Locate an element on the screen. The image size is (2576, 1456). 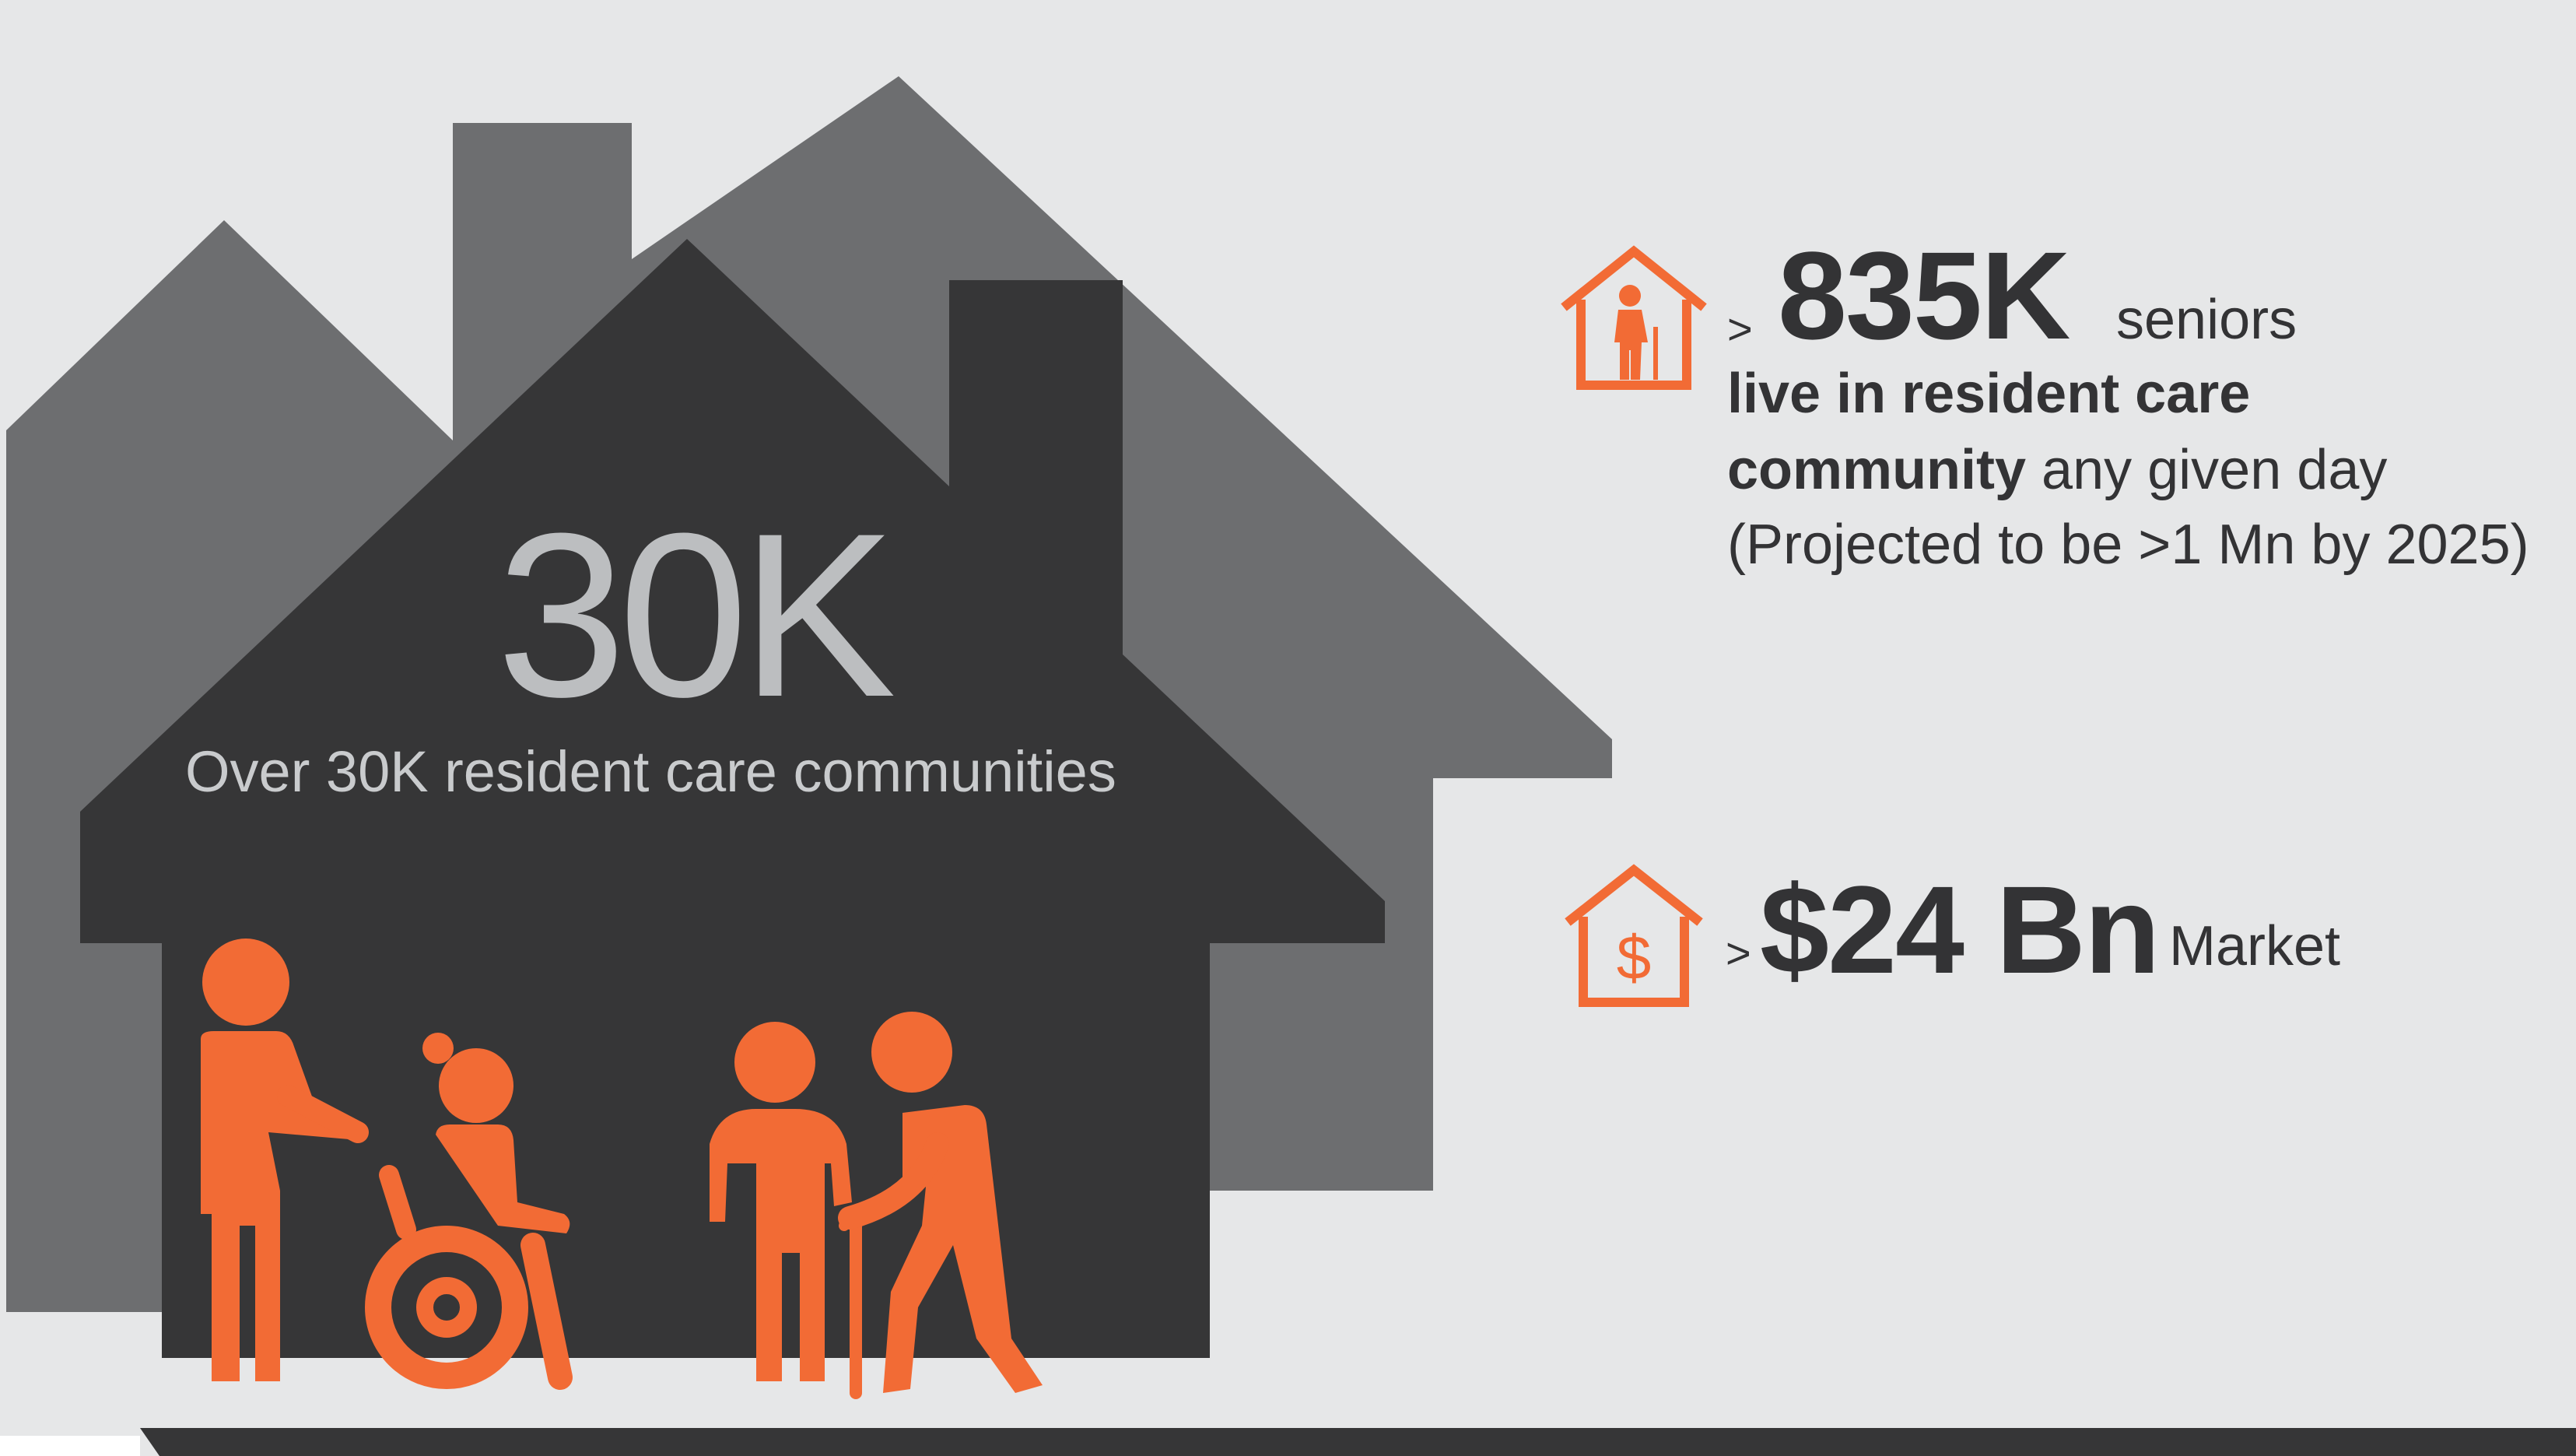
supporting-caregiver-figure is located at coordinates (941, 1203).